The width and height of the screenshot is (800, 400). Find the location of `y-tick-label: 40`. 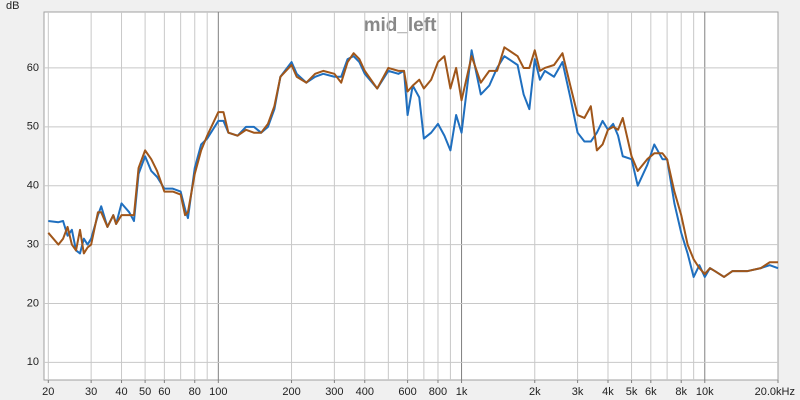

y-tick-label: 40 is located at coordinates (33, 186).